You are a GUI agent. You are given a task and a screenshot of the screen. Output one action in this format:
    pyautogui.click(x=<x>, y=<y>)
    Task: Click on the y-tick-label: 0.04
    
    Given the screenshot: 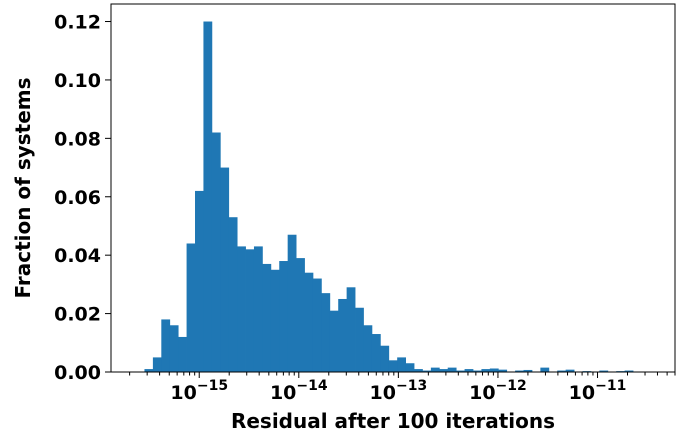 What is the action you would take?
    pyautogui.click(x=77, y=256)
    